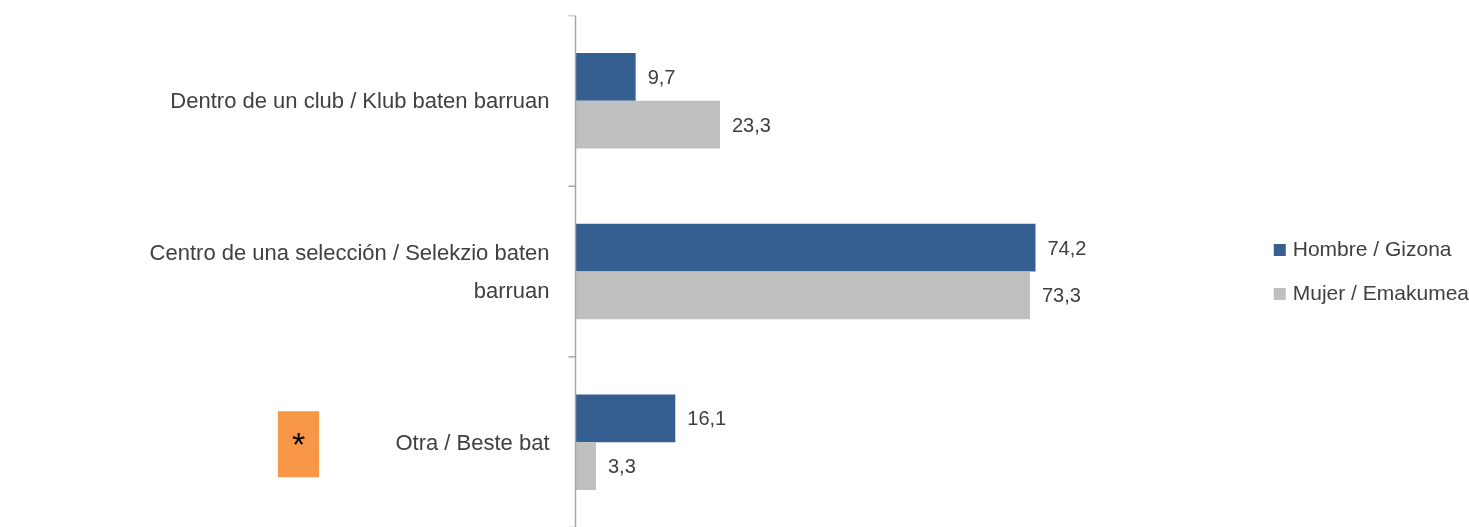 This screenshot has height=527, width=1469. What do you see at coordinates (1380, 293) in the screenshot?
I see `legend-label: Mujer / Emakumea` at bounding box center [1380, 293].